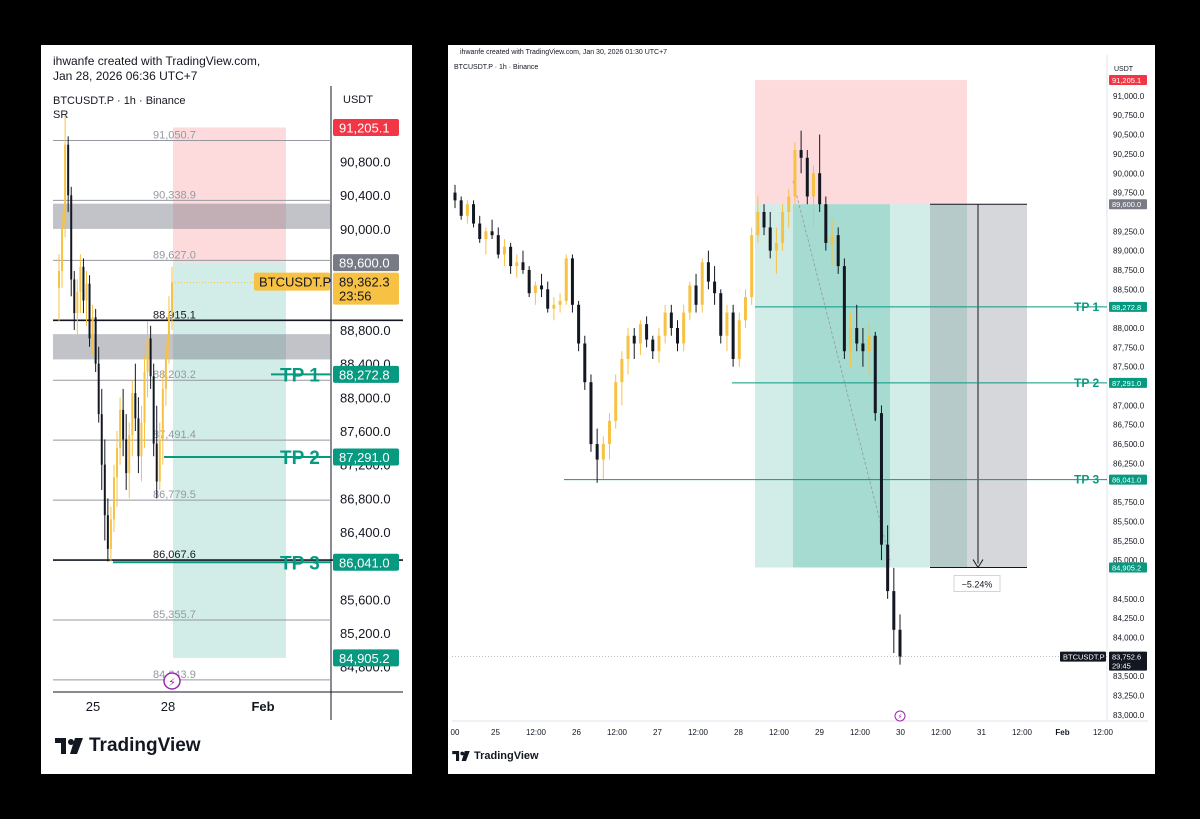  I want to click on indicator-name: SR, so click(61, 115).